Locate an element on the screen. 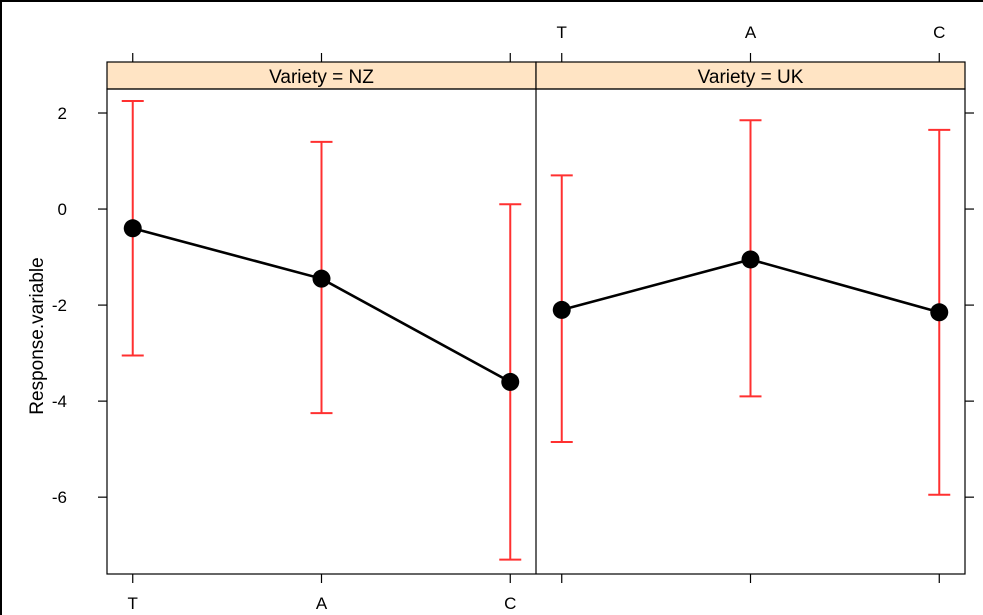  x-tick-label-top-0: T is located at coordinates (562, 32).